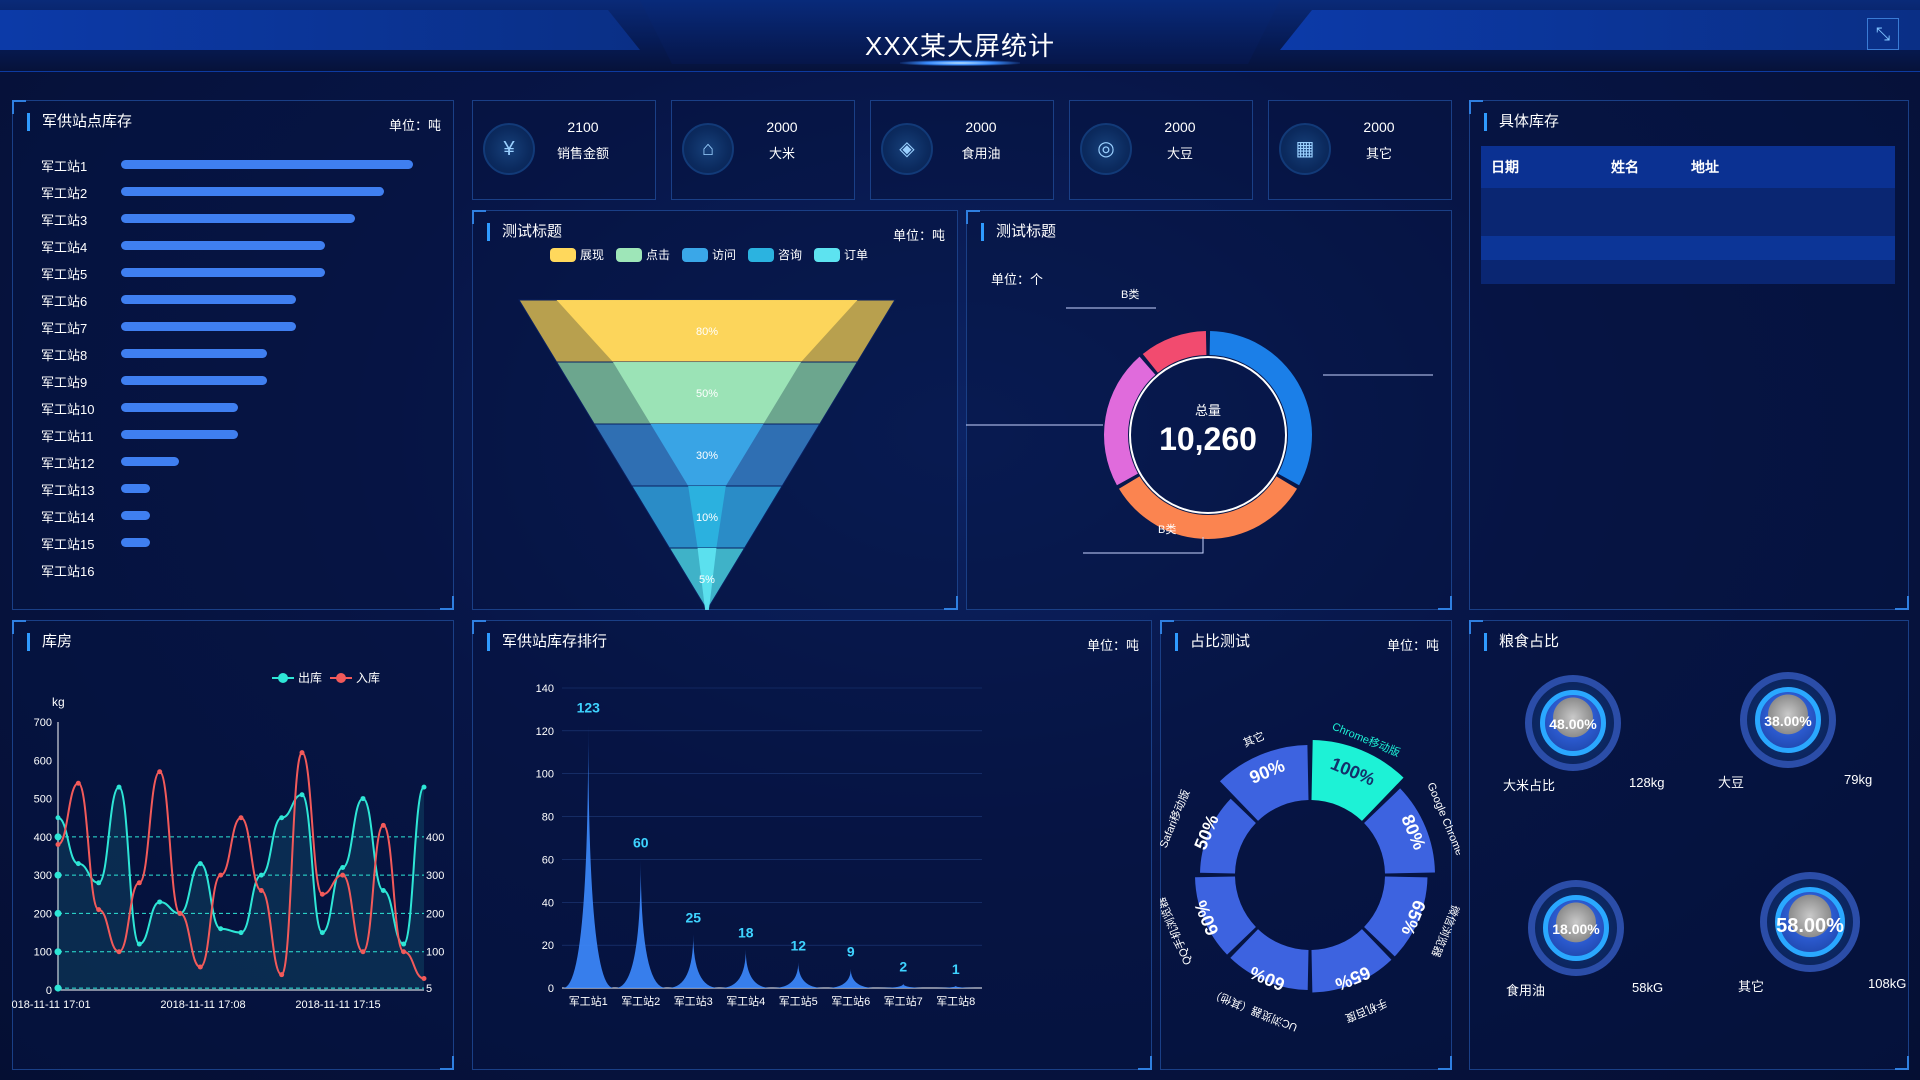 Image resolution: width=1920 pixels, height=1080 pixels. What do you see at coordinates (233, 488) in the screenshot?
I see `bar-row: 军工站13` at bounding box center [233, 488].